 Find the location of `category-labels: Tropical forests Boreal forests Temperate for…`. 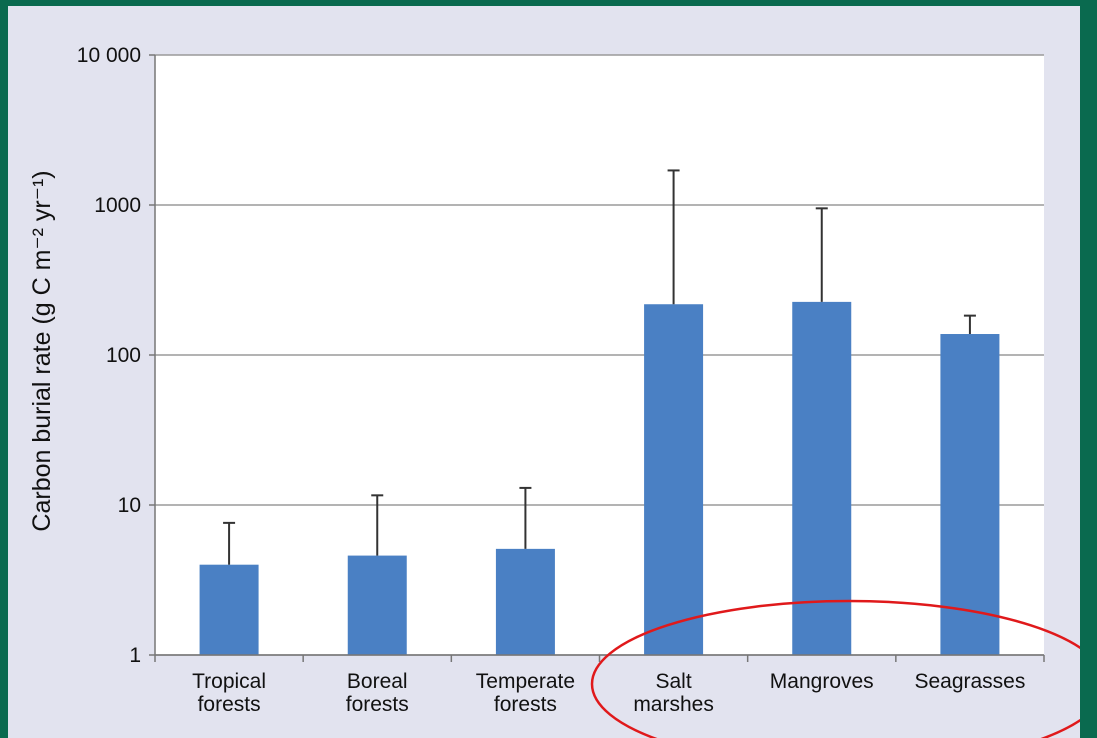

category-labels: Tropical forests Boreal forests Temperate for… is located at coordinates (608, 693).